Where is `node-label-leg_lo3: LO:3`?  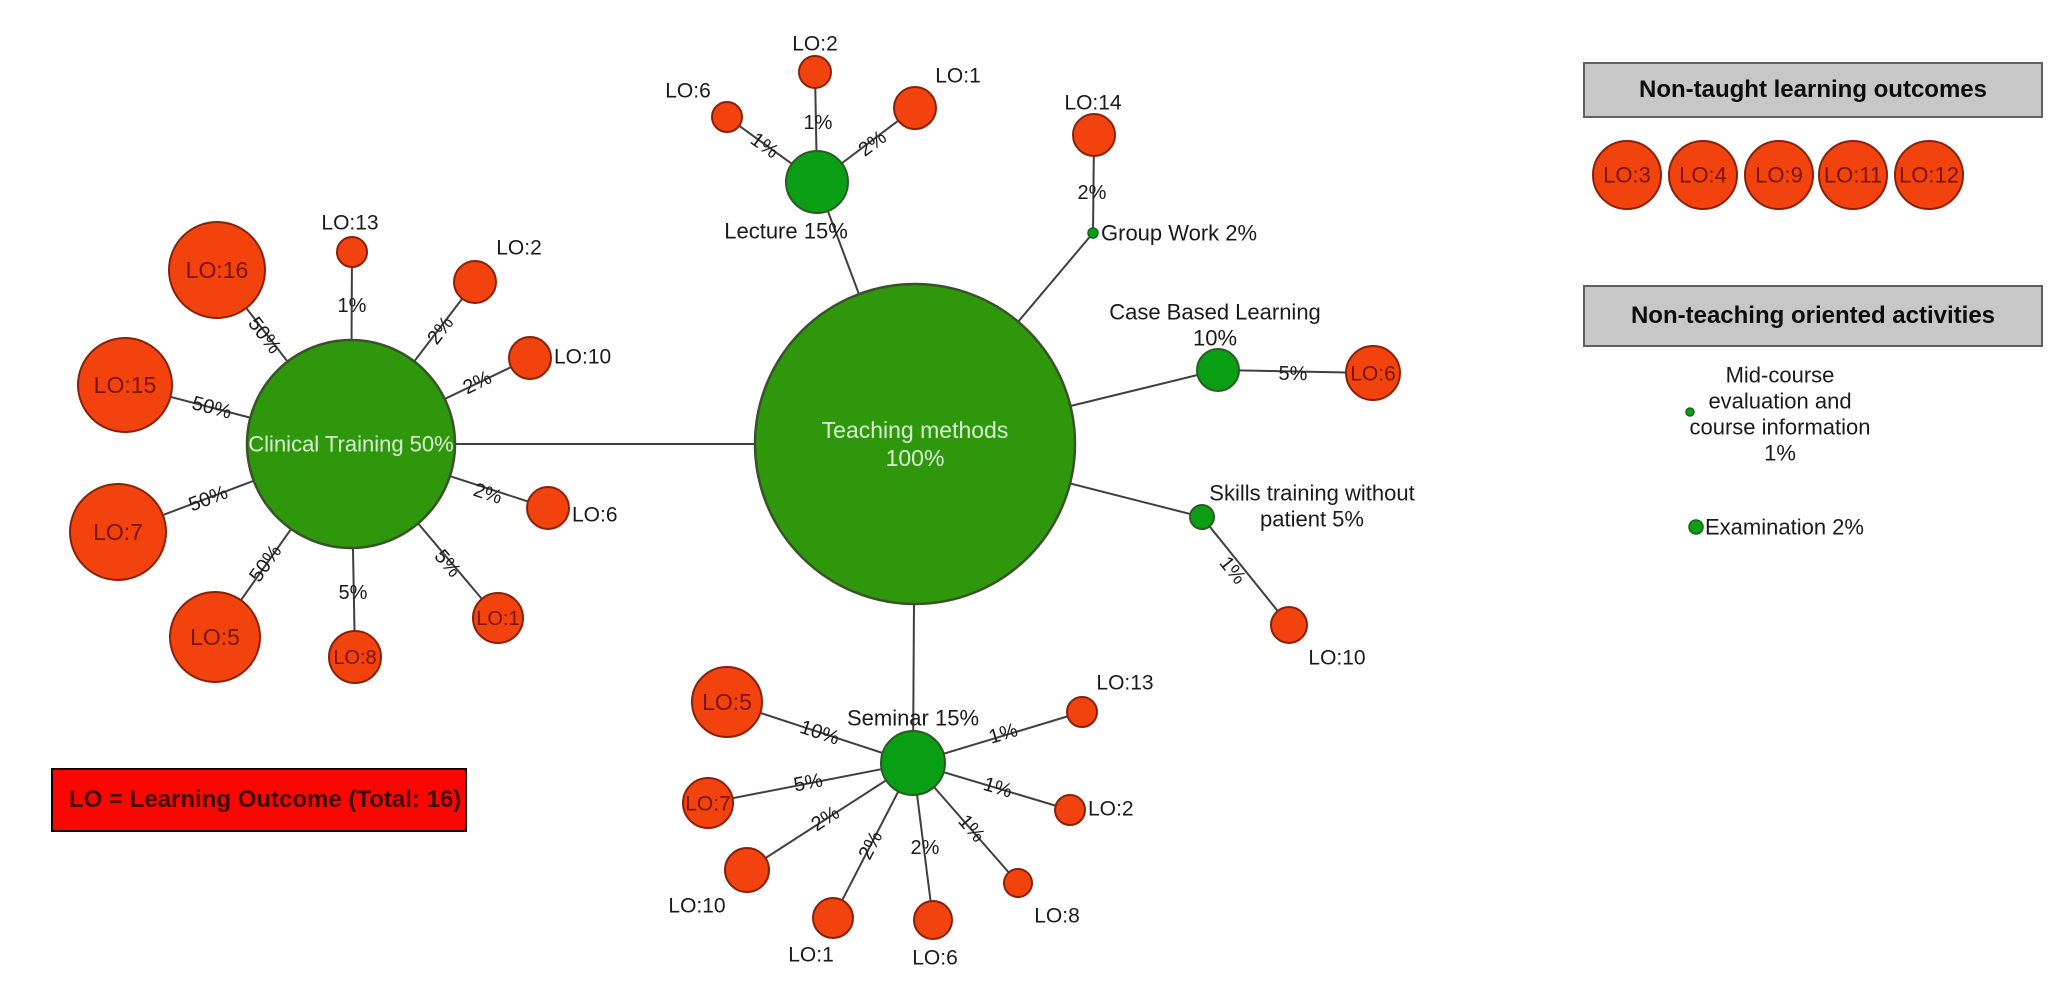 node-label-leg_lo3: LO:3 is located at coordinates (1627, 175).